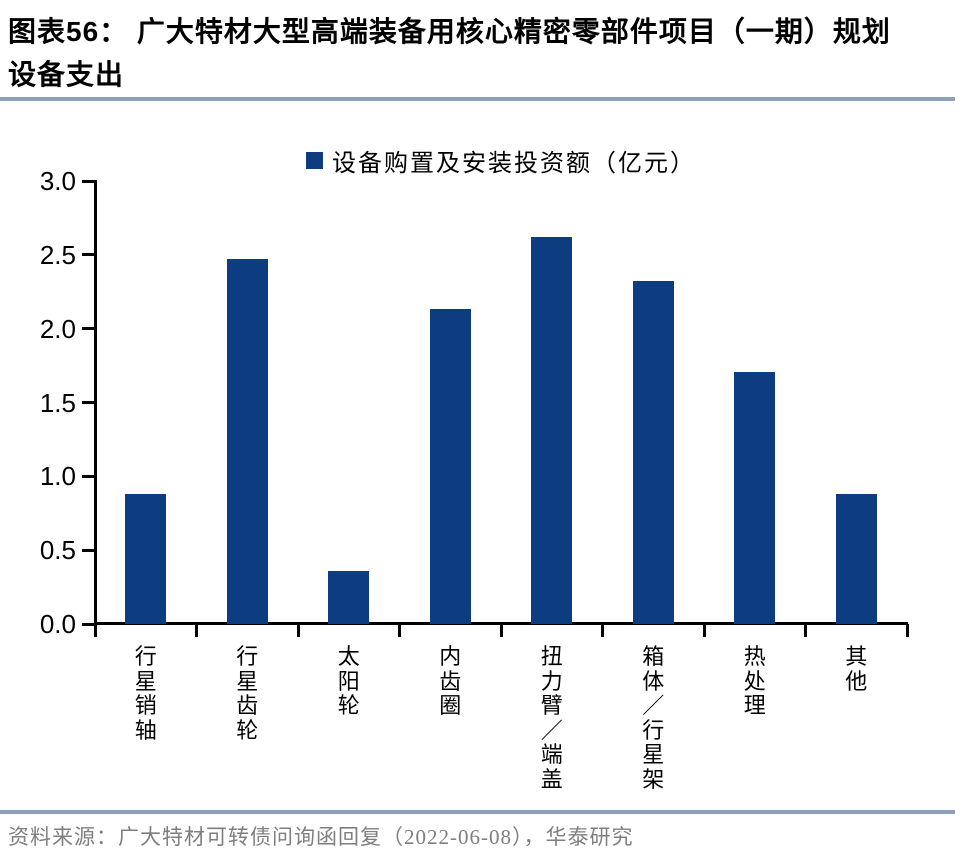  What do you see at coordinates (653, 452) in the screenshot?
I see `bar-箱体/行星架` at bounding box center [653, 452].